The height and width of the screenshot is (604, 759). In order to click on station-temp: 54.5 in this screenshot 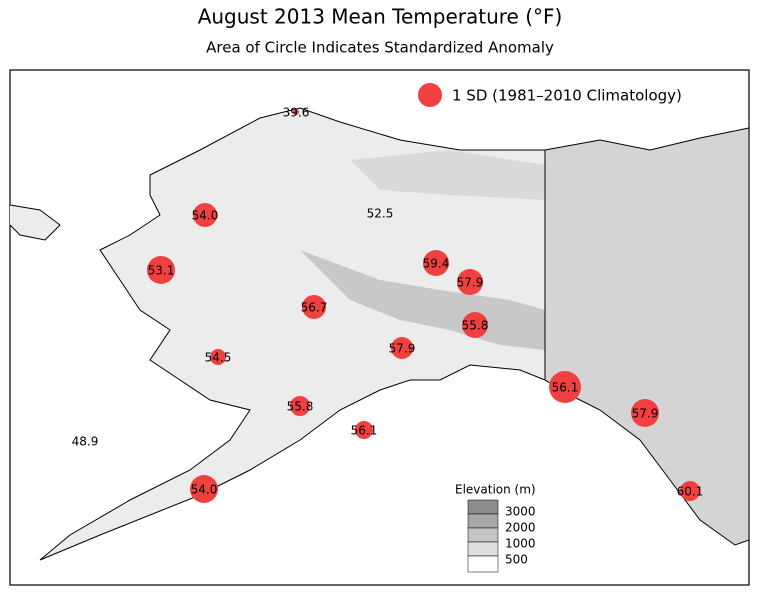, I will do `click(218, 358)`.